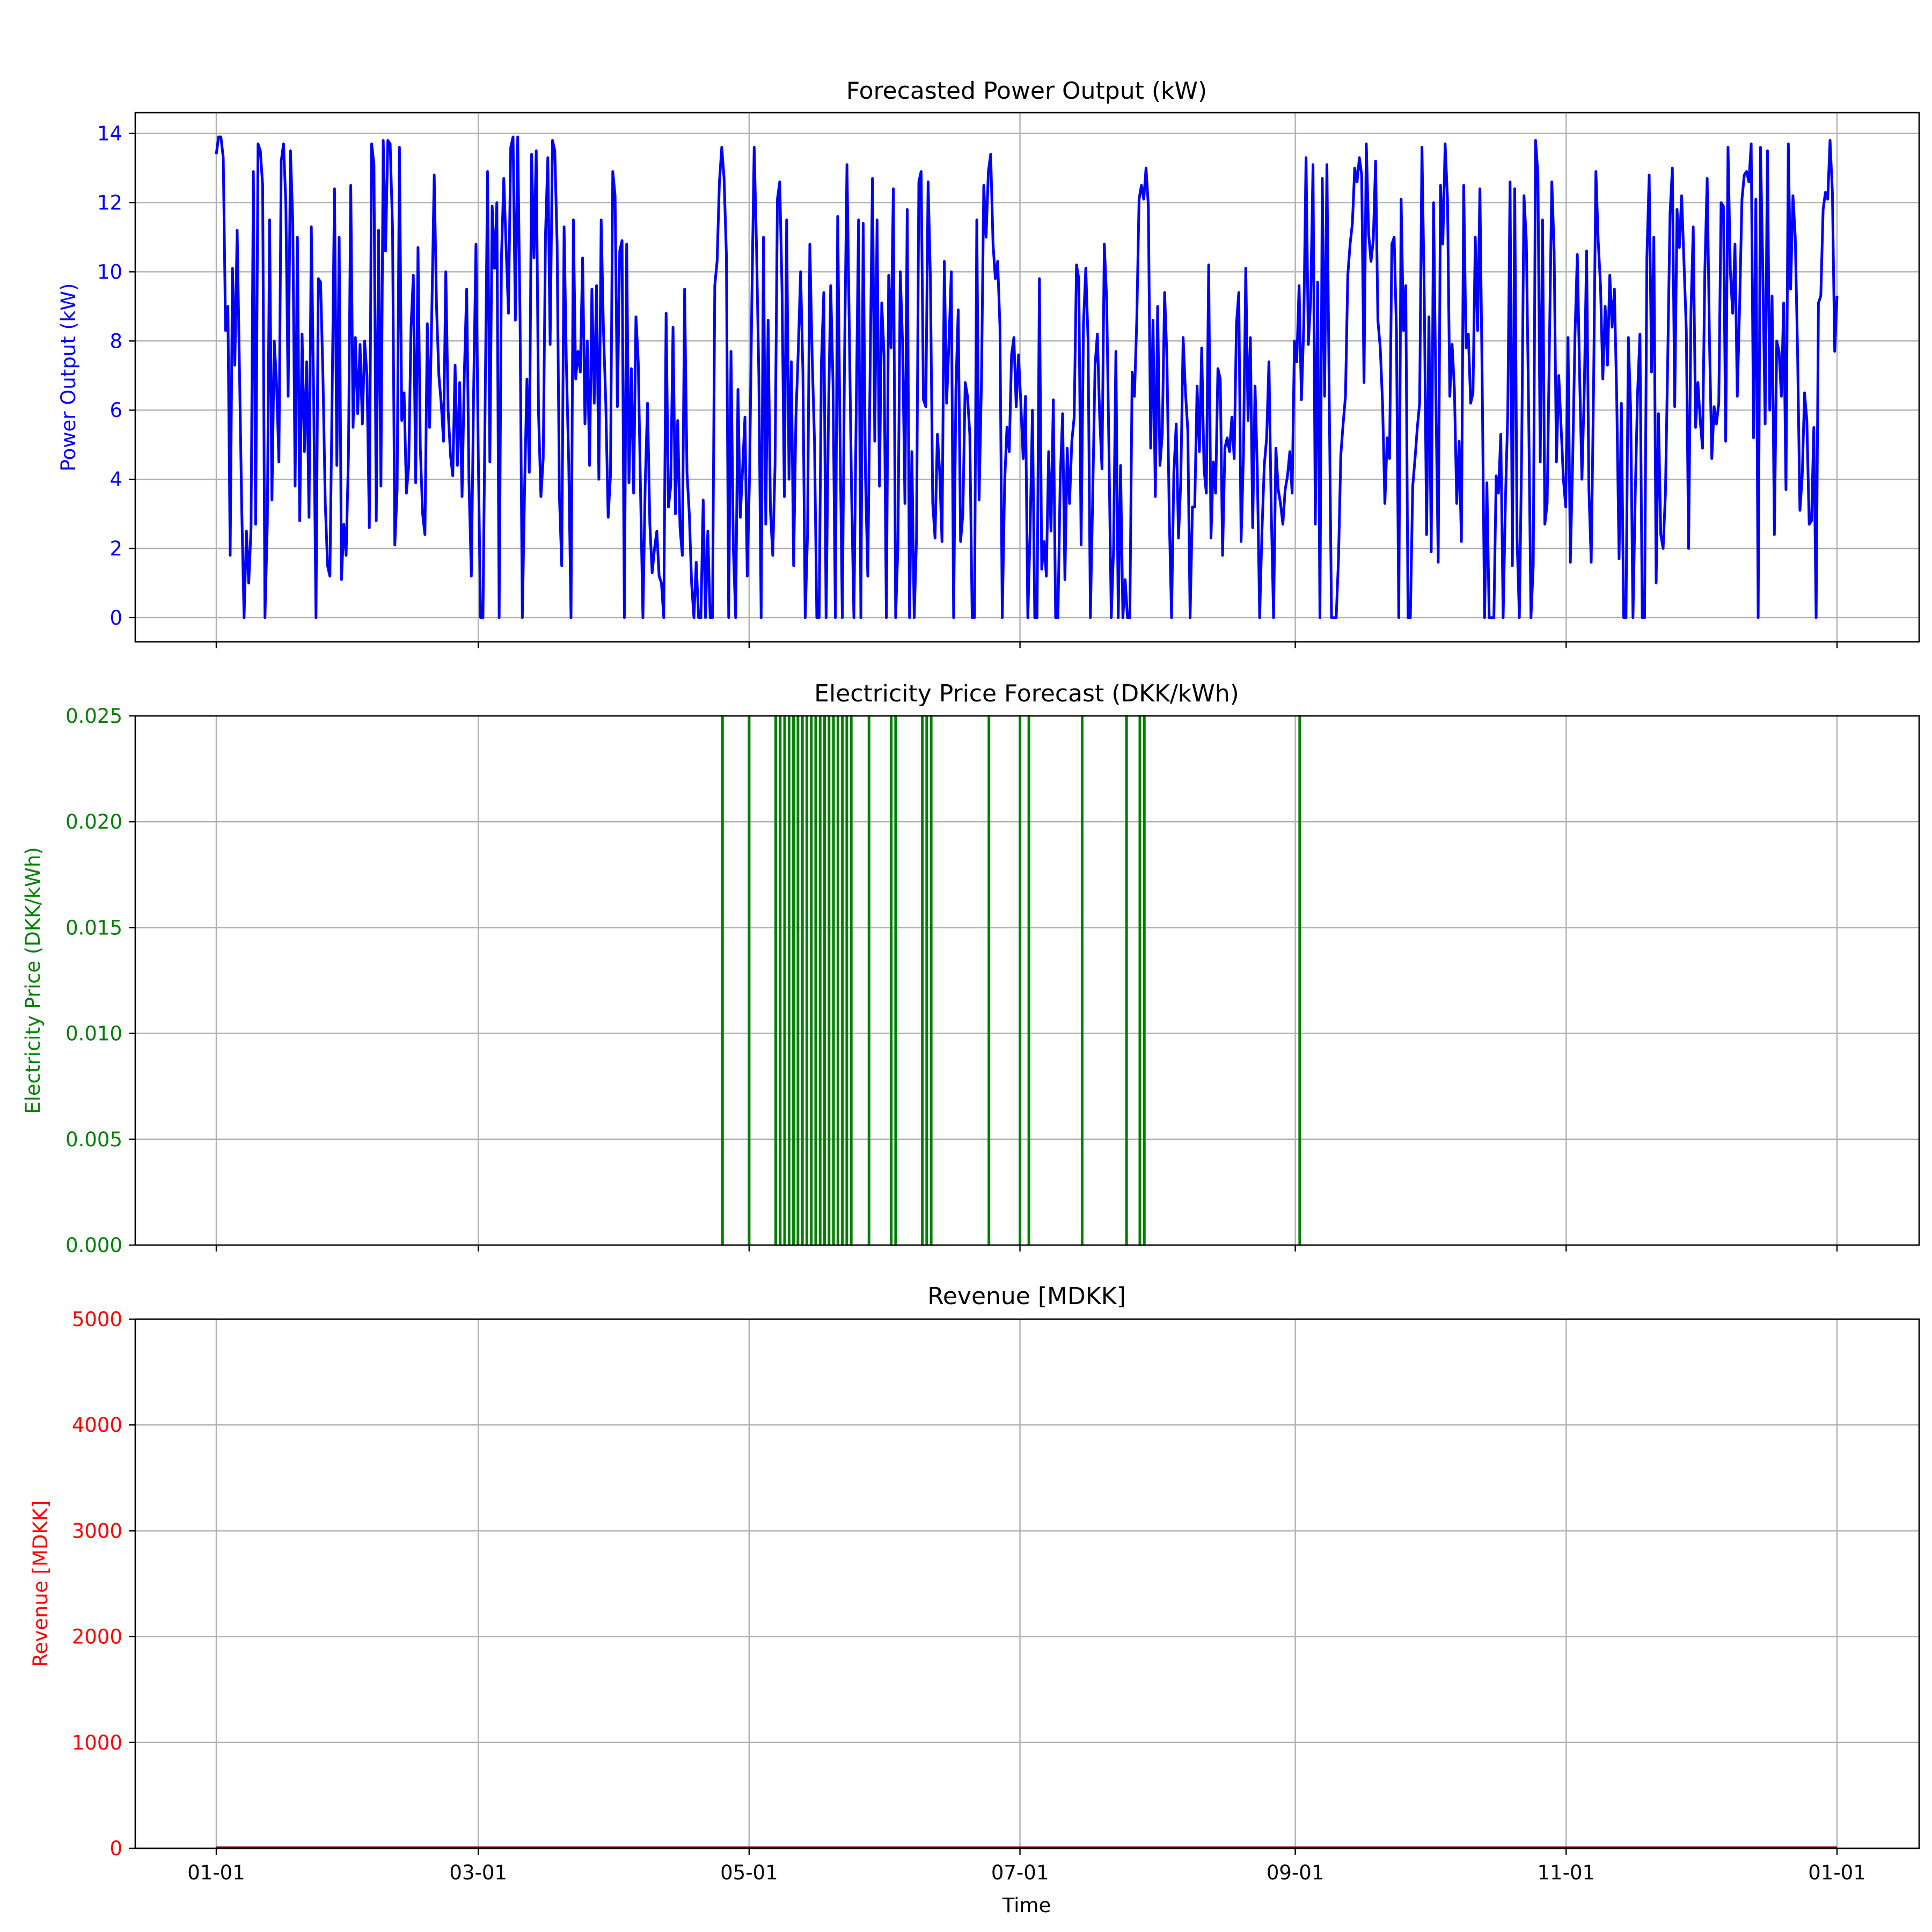 The image size is (1932, 1932). Describe the element at coordinates (1026, 1905) in the screenshot. I see `x-axis-label: Time` at that location.